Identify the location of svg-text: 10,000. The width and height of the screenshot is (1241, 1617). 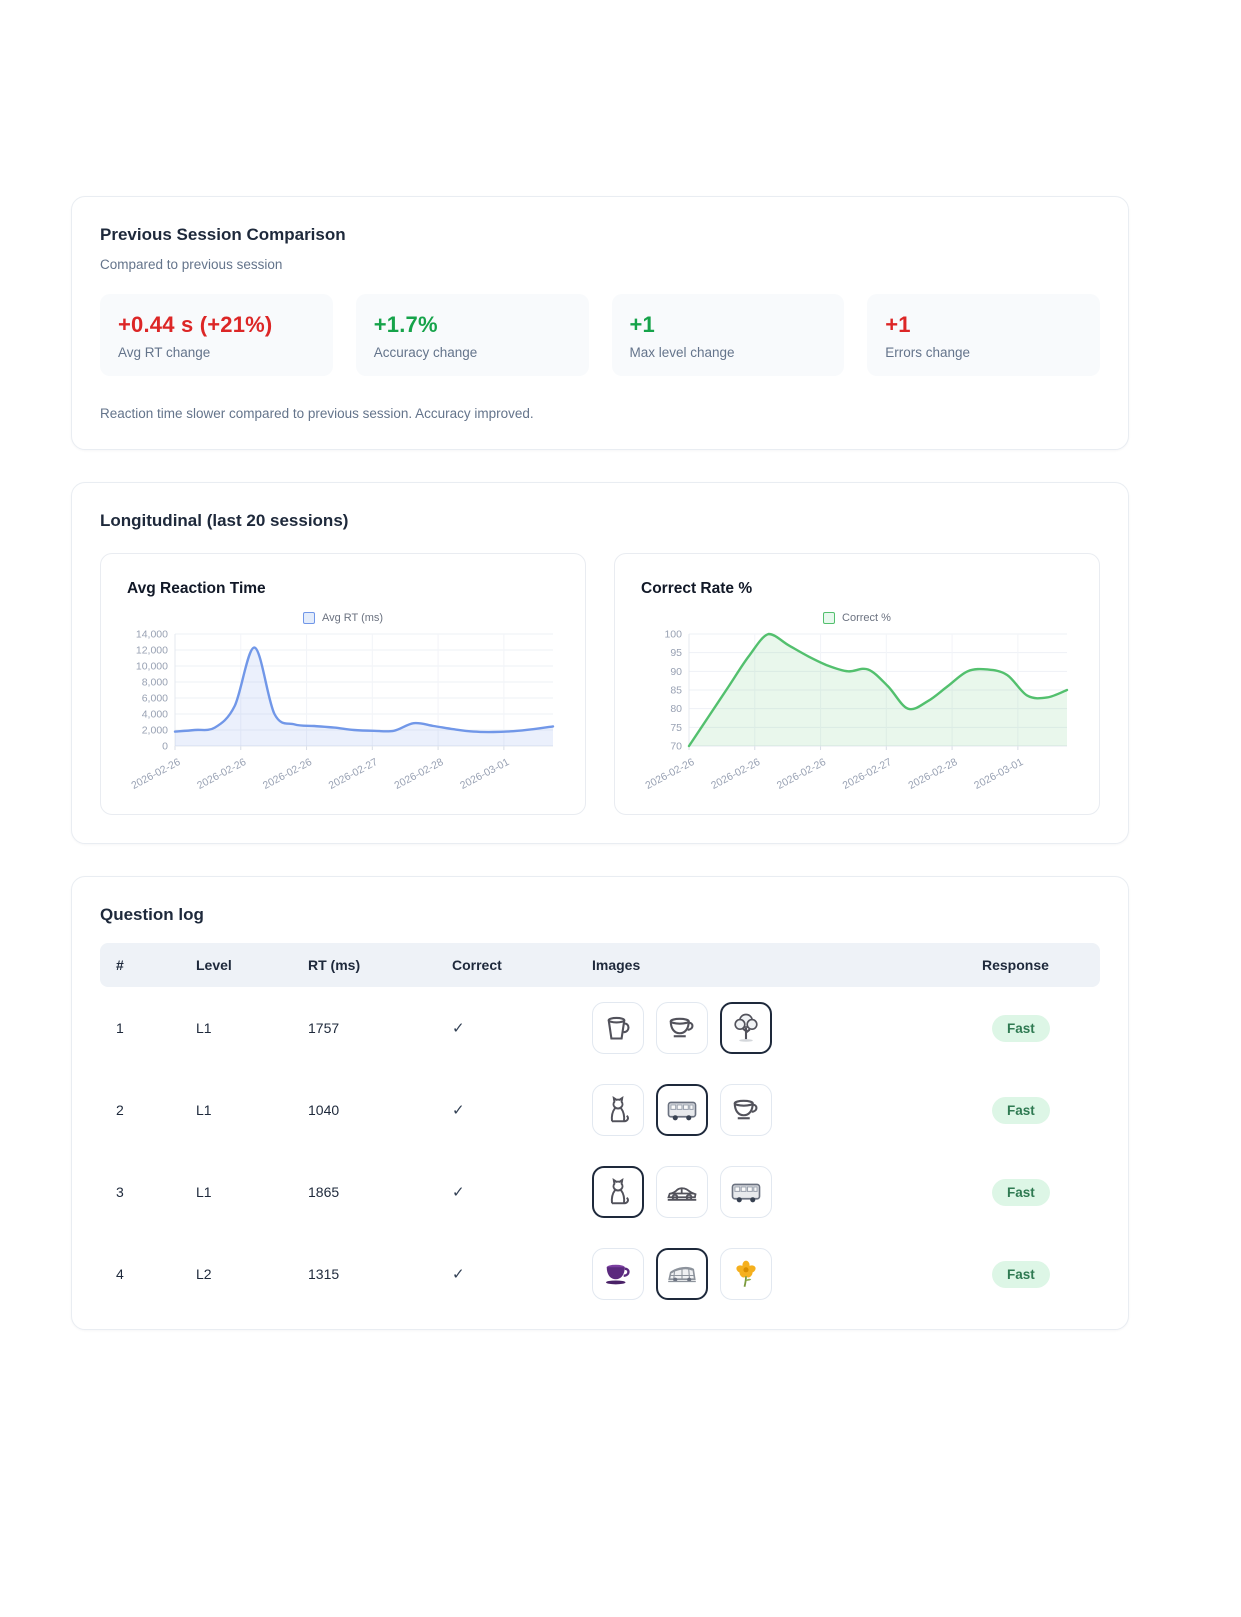
(152, 667).